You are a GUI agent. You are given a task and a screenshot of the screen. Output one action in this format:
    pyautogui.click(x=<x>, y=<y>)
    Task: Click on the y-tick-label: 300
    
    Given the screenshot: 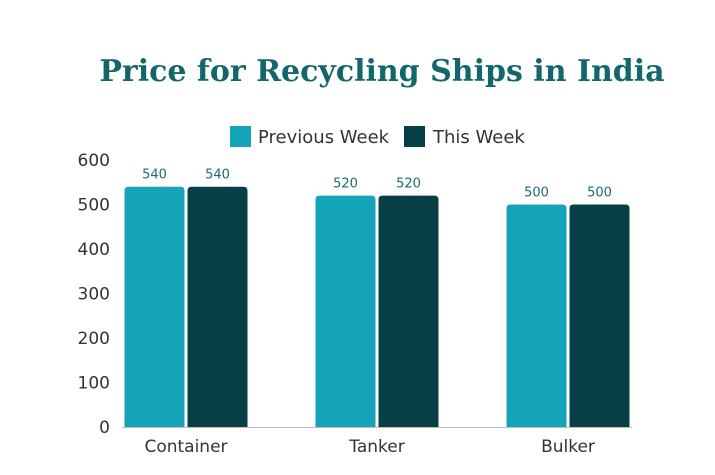 What is the action you would take?
    pyautogui.click(x=94, y=295)
    